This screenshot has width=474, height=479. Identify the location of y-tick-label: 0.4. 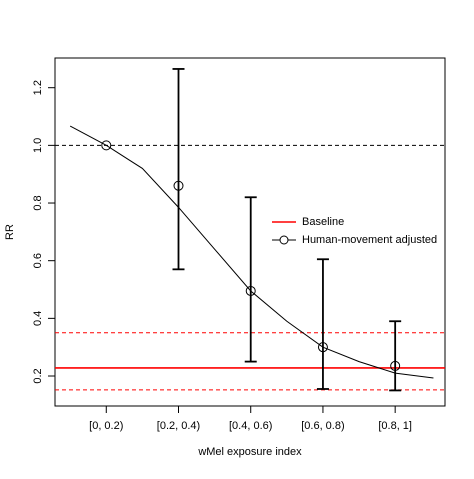
(38, 318).